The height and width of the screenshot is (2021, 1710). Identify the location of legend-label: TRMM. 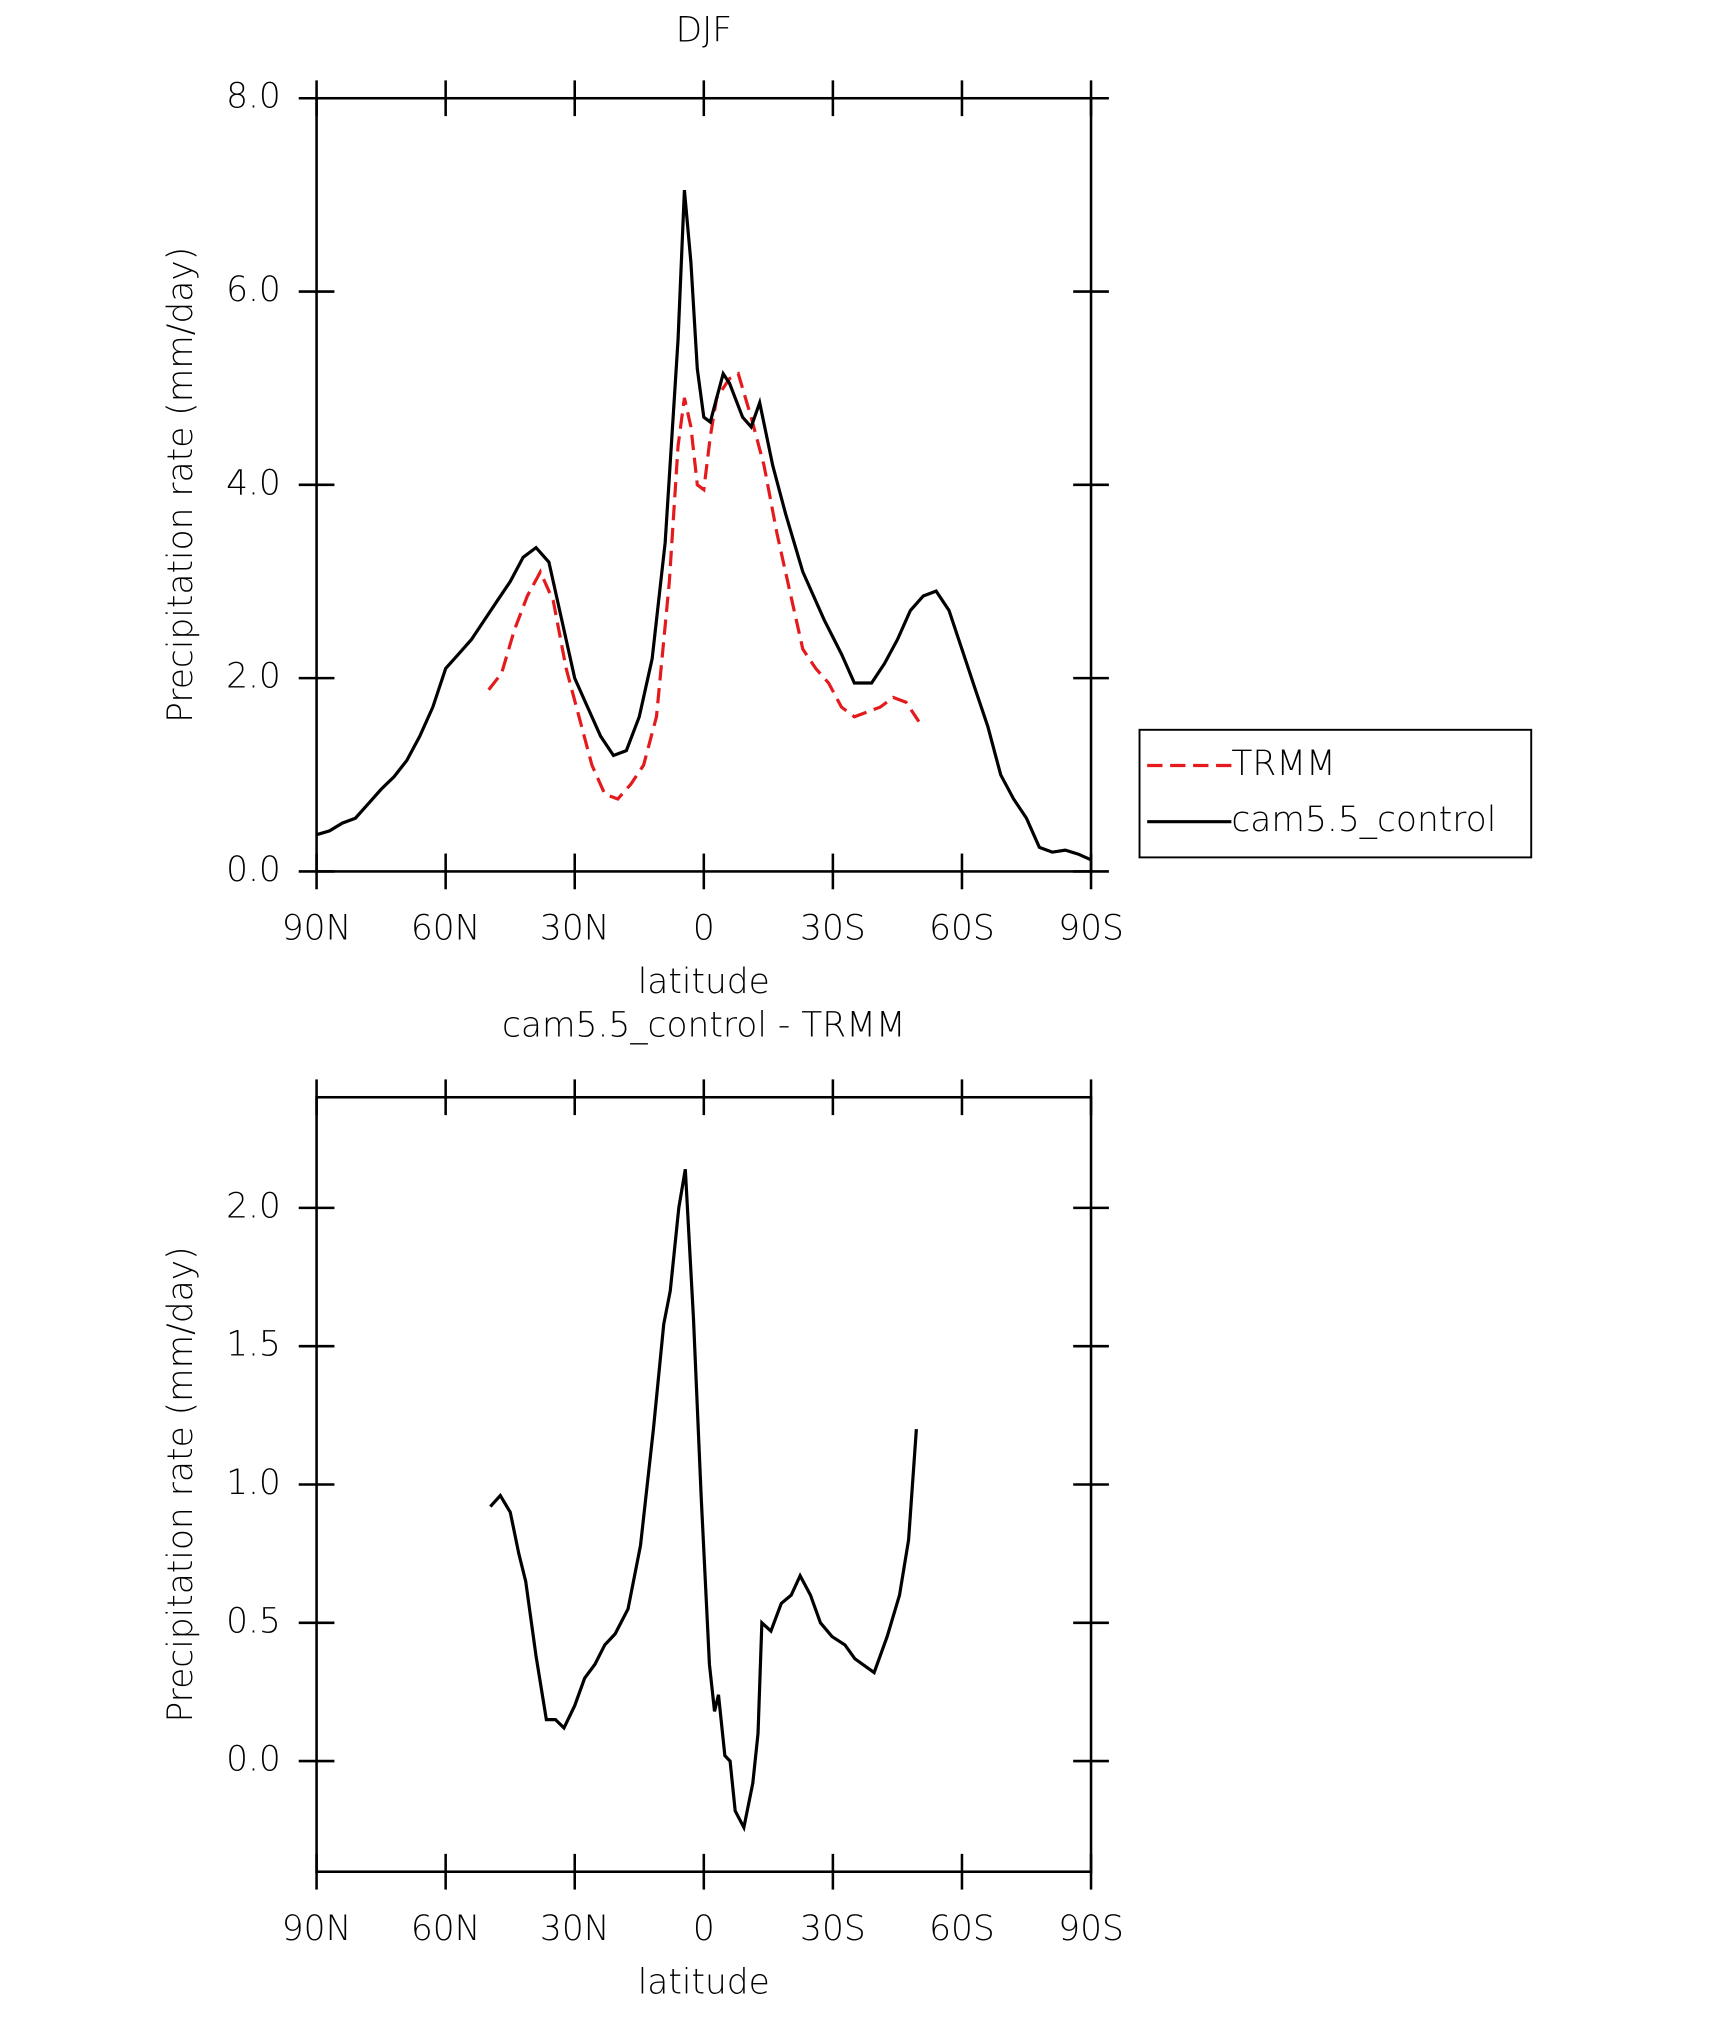
(1283, 764).